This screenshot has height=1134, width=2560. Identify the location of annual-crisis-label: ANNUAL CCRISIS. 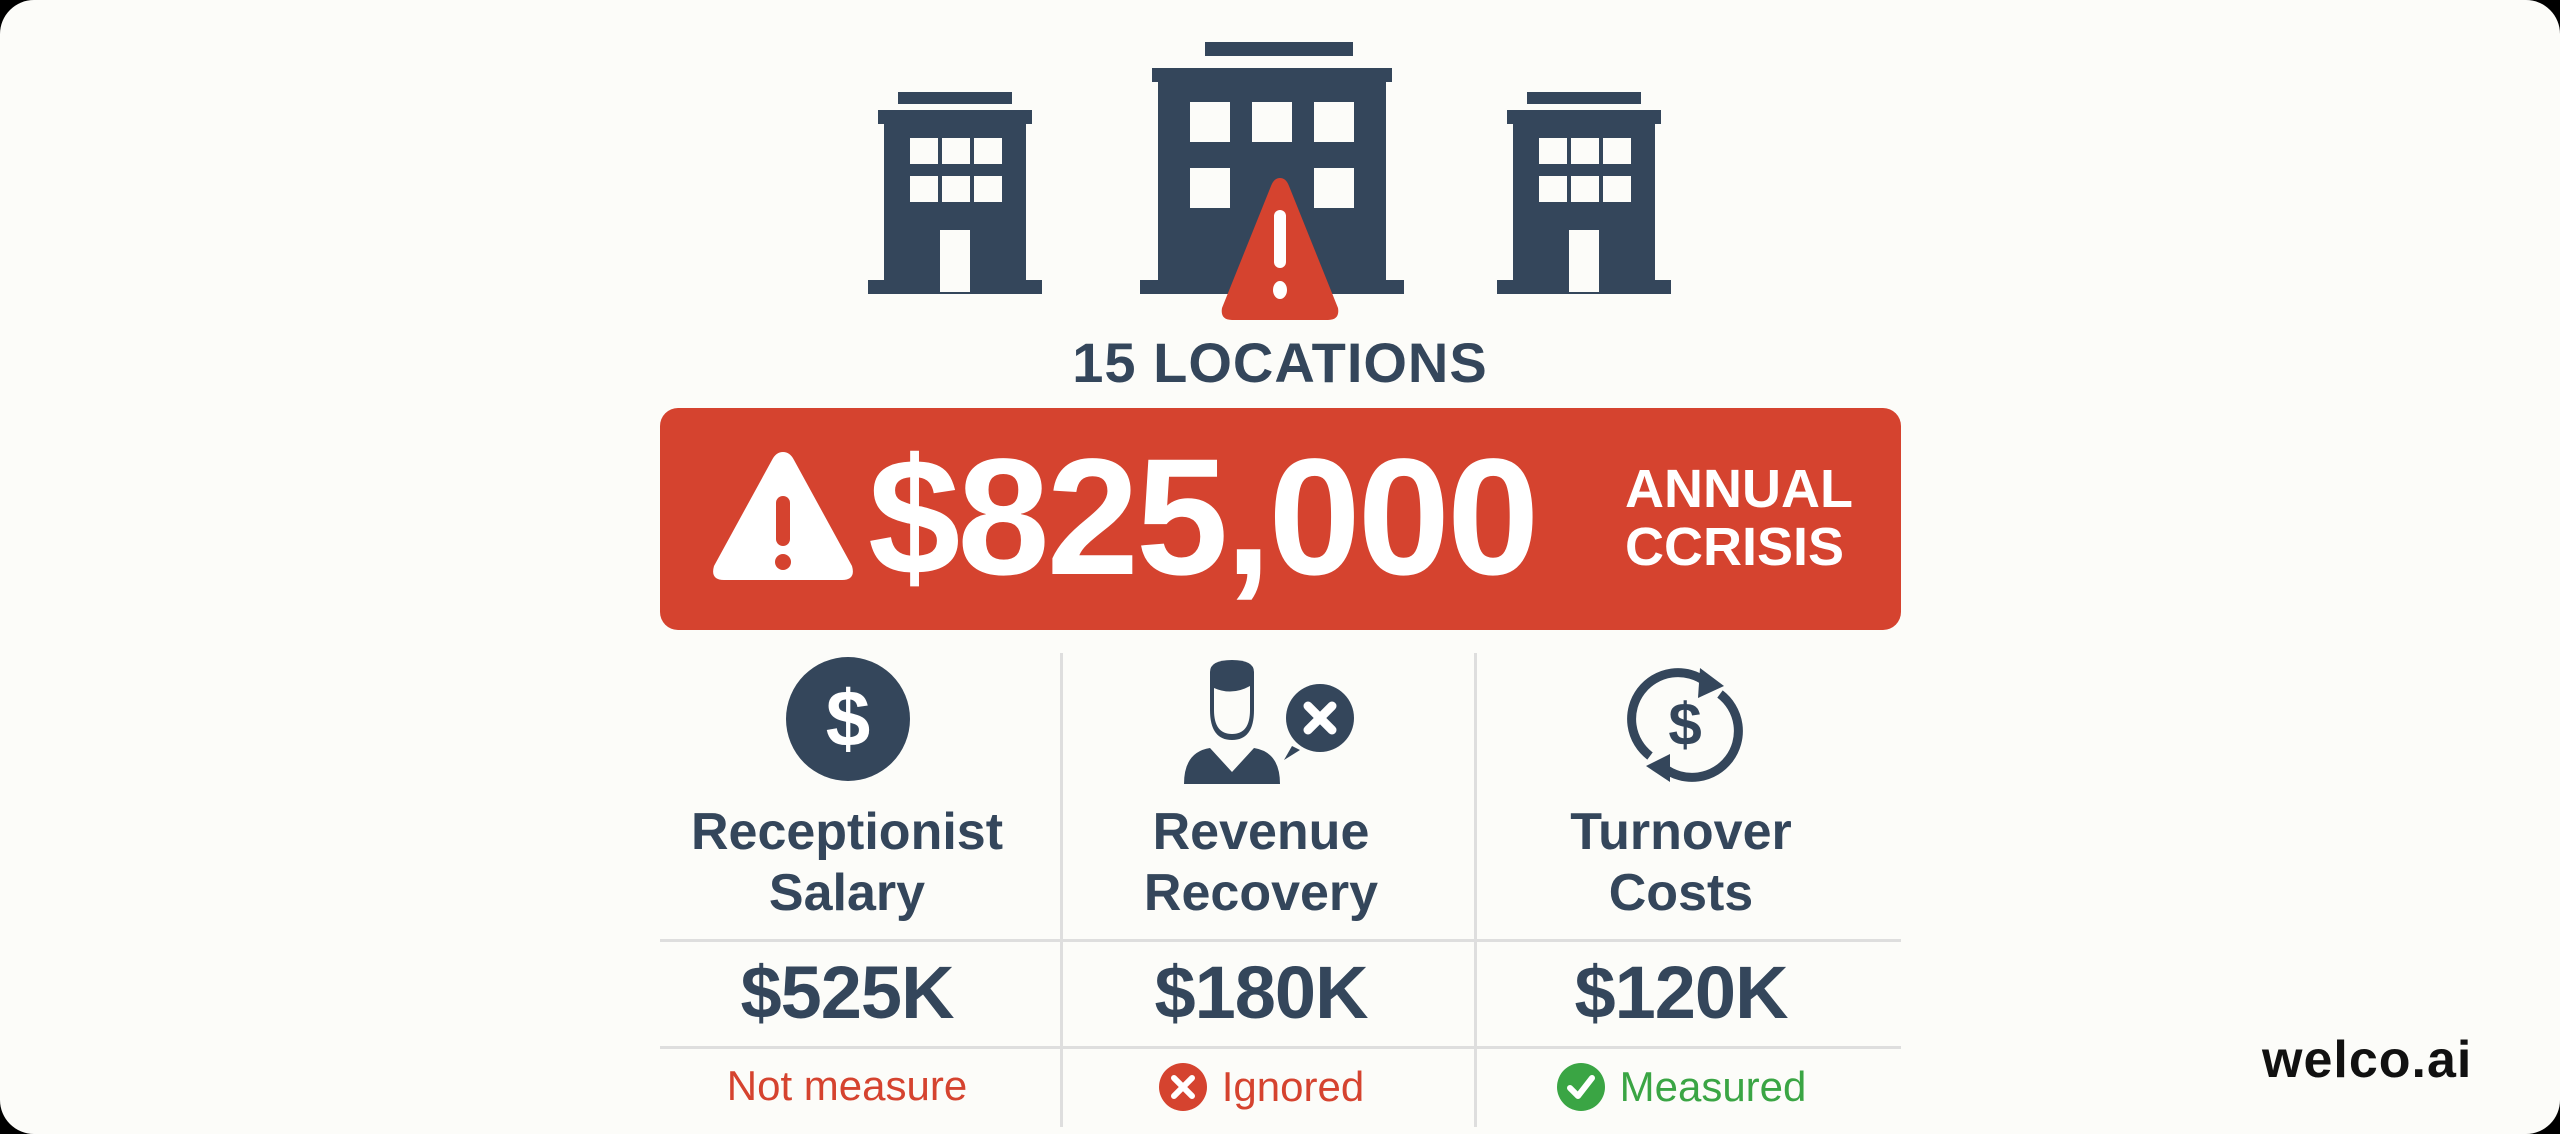
(1739, 518).